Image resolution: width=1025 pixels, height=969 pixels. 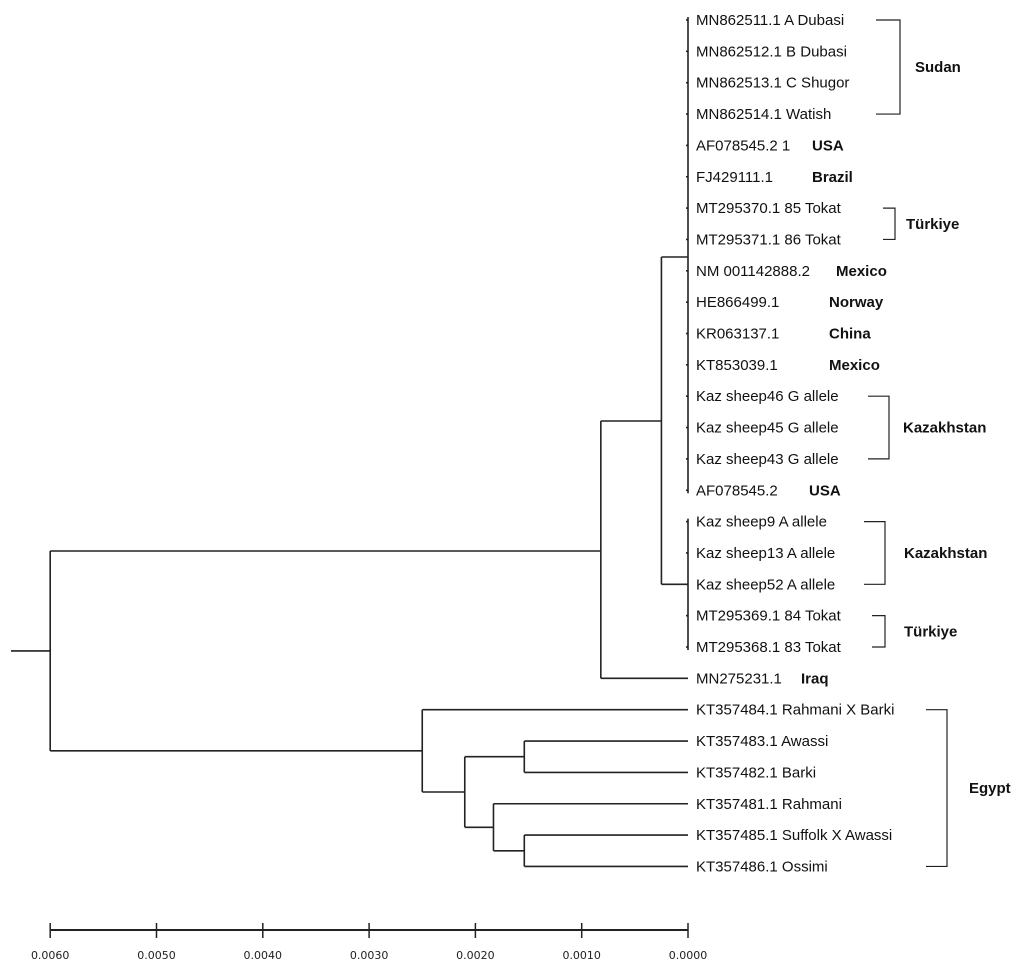 I want to click on leaf-label: KT357482.1 Barki, so click(x=756, y=772).